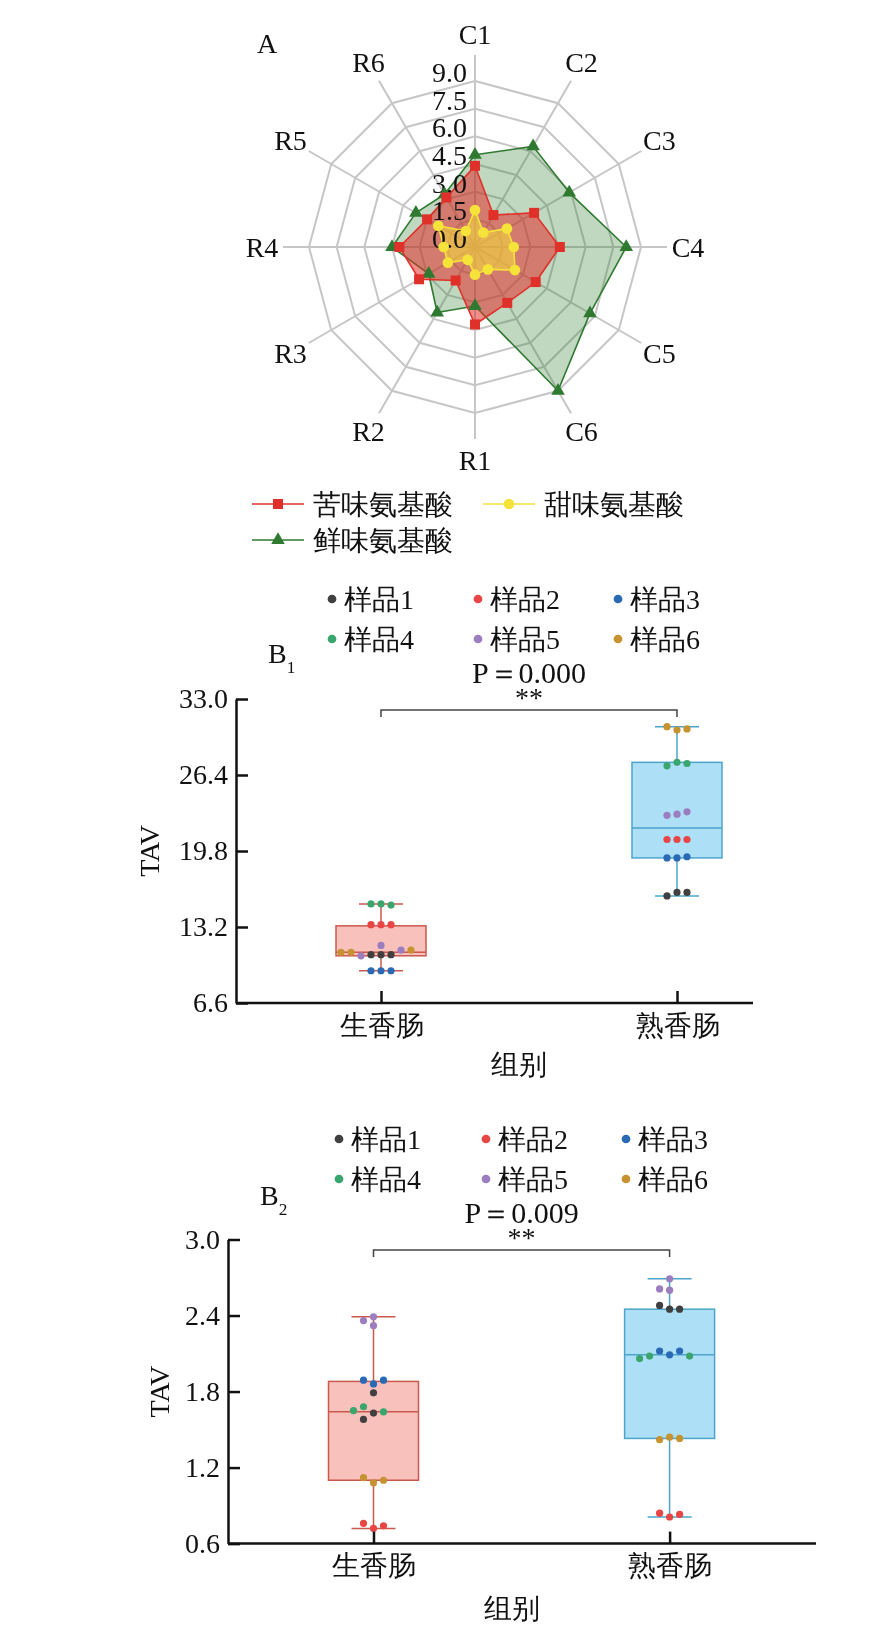  What do you see at coordinates (210, 1003) in the screenshot?
I see `y-tick-label: 6.6` at bounding box center [210, 1003].